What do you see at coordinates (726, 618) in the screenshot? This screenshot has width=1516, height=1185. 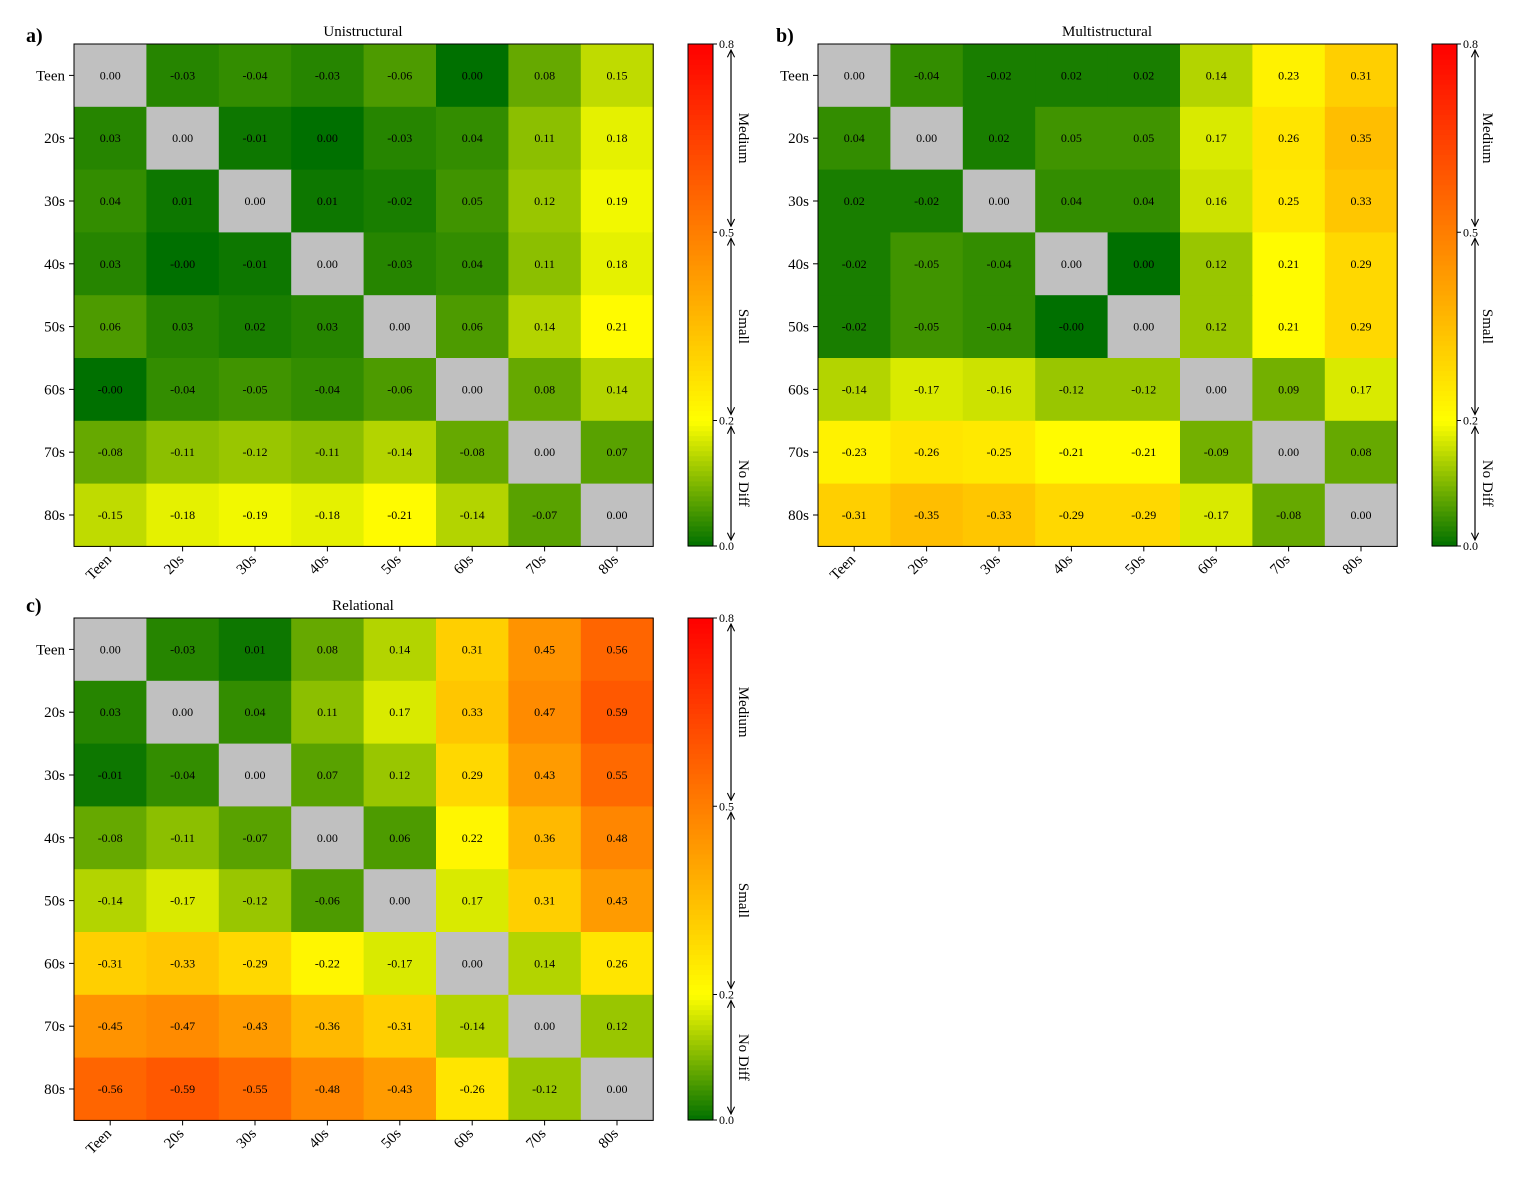 I see `colorbar-tick-label: 0.8` at bounding box center [726, 618].